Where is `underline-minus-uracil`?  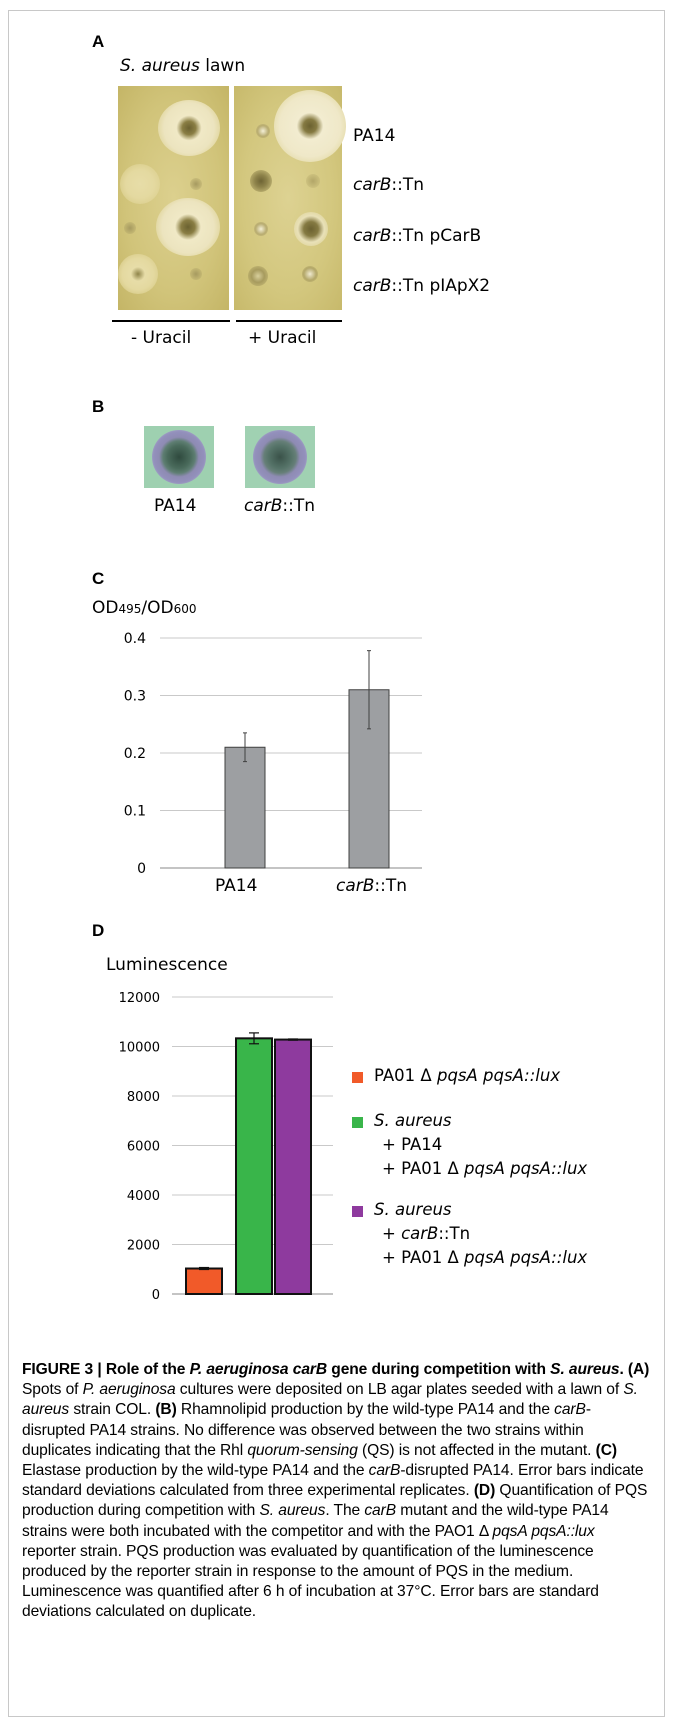
underline-minus-uracil is located at coordinates (171, 321).